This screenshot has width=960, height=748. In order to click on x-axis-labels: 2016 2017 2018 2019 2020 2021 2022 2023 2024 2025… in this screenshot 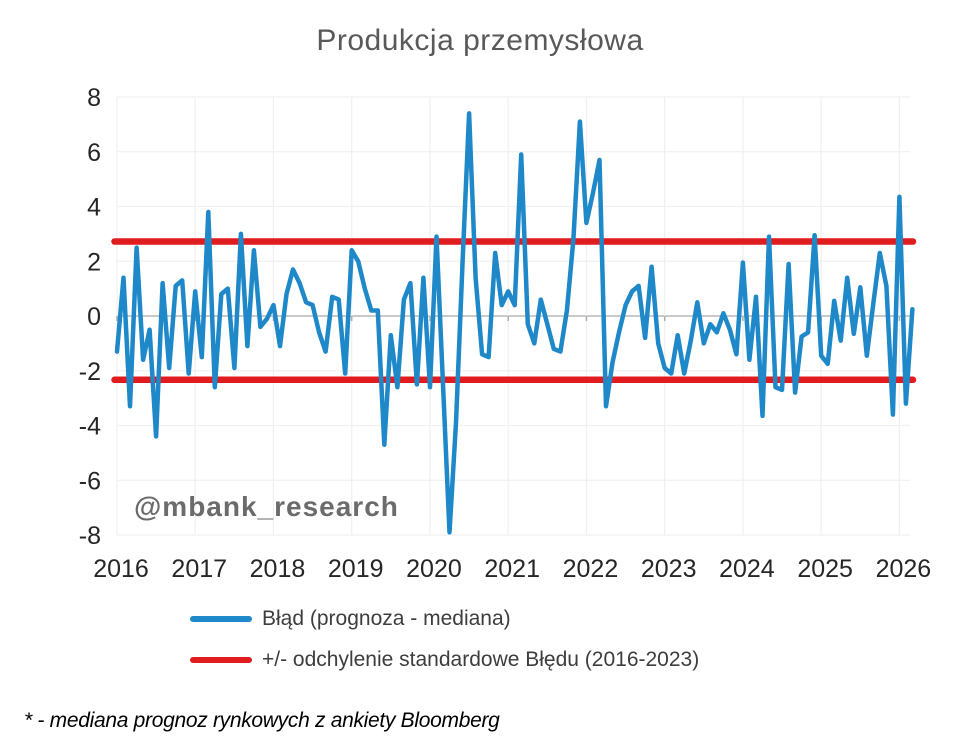, I will do `click(512, 569)`.